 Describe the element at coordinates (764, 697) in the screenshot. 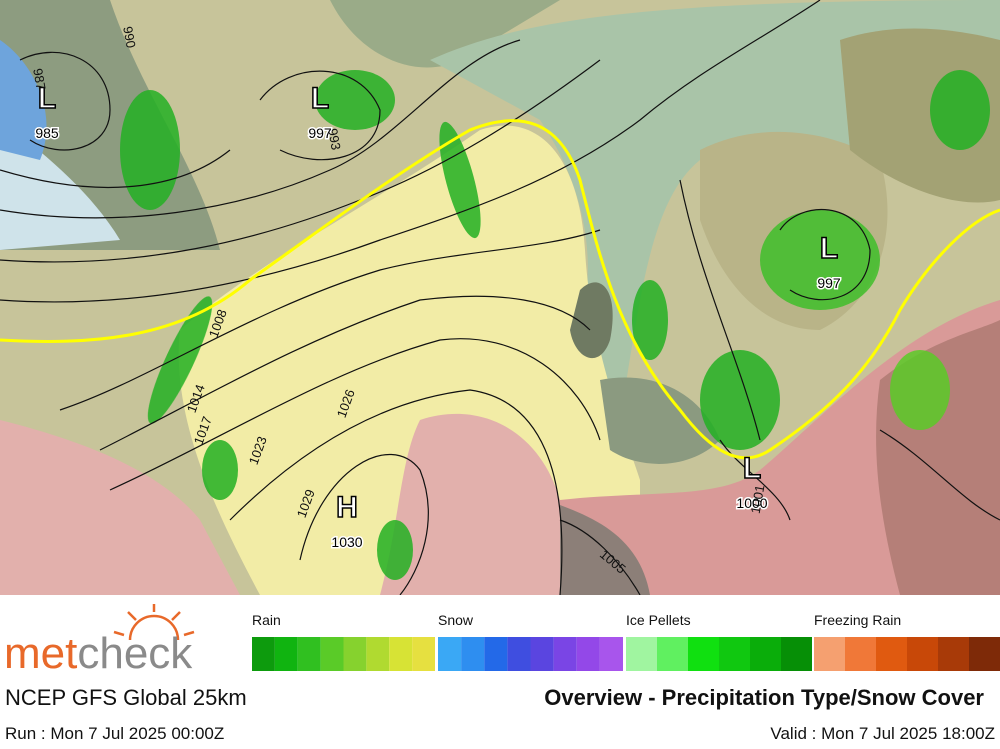

I see `map-title: Overview - Precipitation Type/Snow Cover` at that location.